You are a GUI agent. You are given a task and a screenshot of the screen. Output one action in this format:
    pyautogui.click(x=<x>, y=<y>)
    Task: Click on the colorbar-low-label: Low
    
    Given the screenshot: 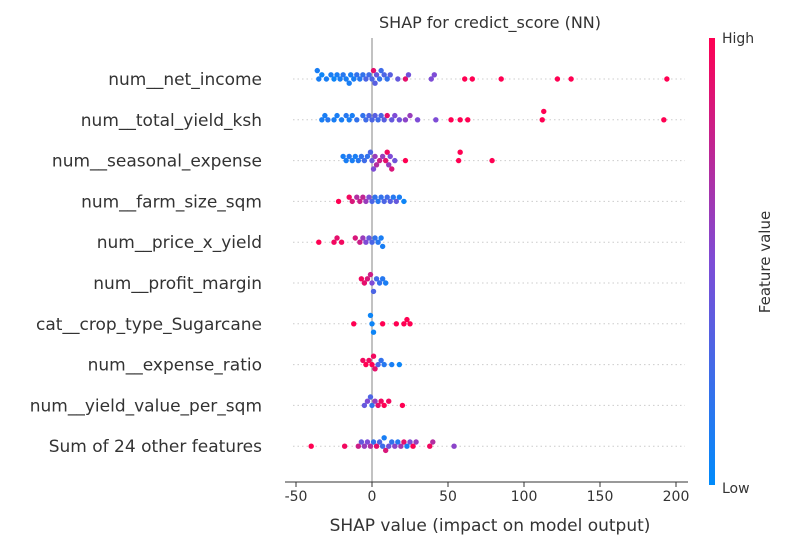 What is the action you would take?
    pyautogui.click(x=736, y=489)
    